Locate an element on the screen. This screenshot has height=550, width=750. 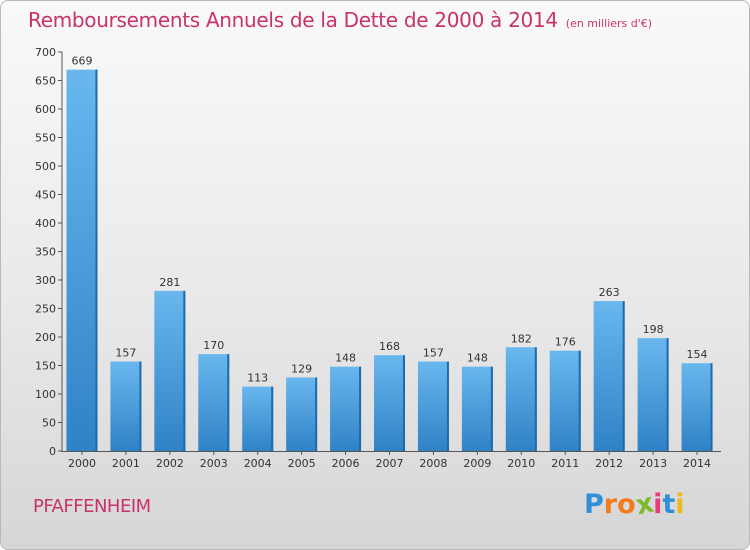
x-tick-label: 2002 is located at coordinates (170, 463).